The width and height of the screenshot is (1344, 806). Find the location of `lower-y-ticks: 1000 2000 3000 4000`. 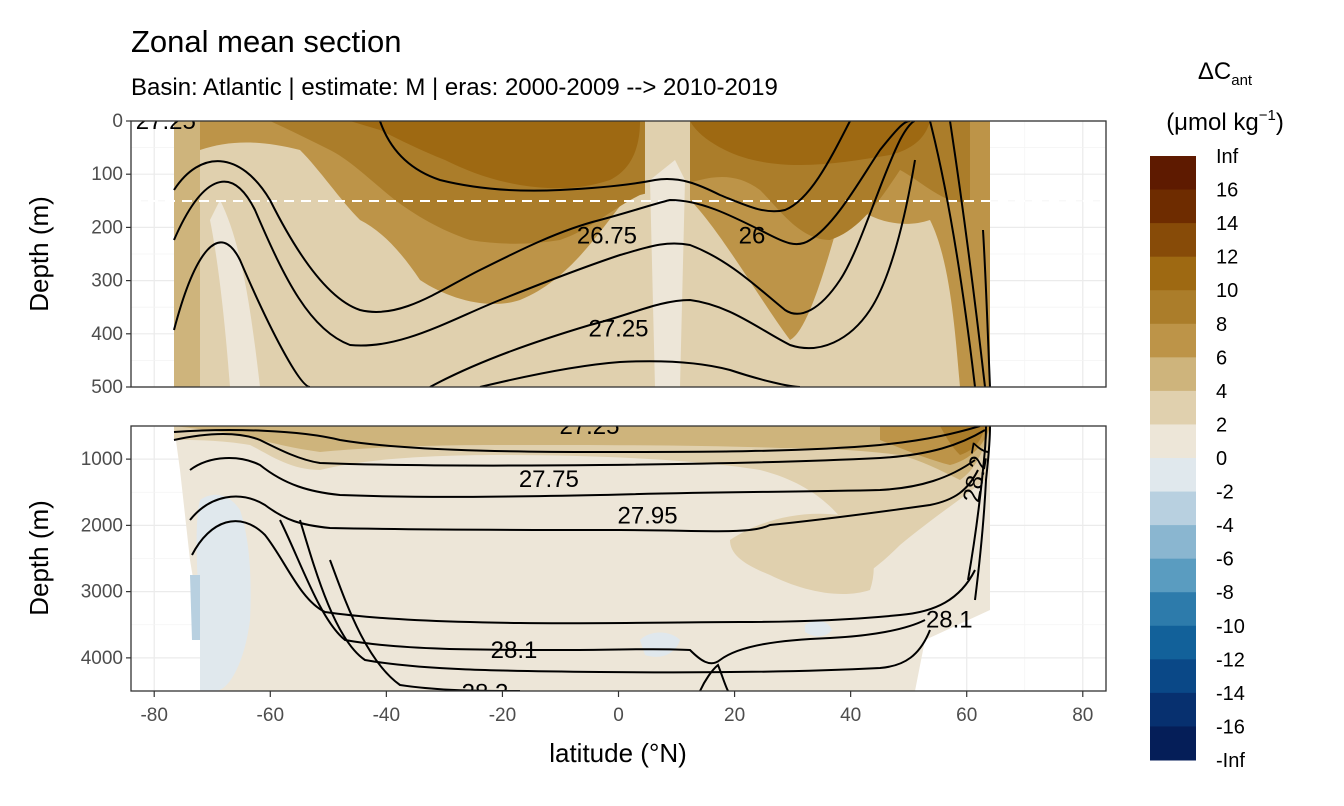

lower-y-ticks: 1000 2000 3000 4000 is located at coordinates (106, 559).